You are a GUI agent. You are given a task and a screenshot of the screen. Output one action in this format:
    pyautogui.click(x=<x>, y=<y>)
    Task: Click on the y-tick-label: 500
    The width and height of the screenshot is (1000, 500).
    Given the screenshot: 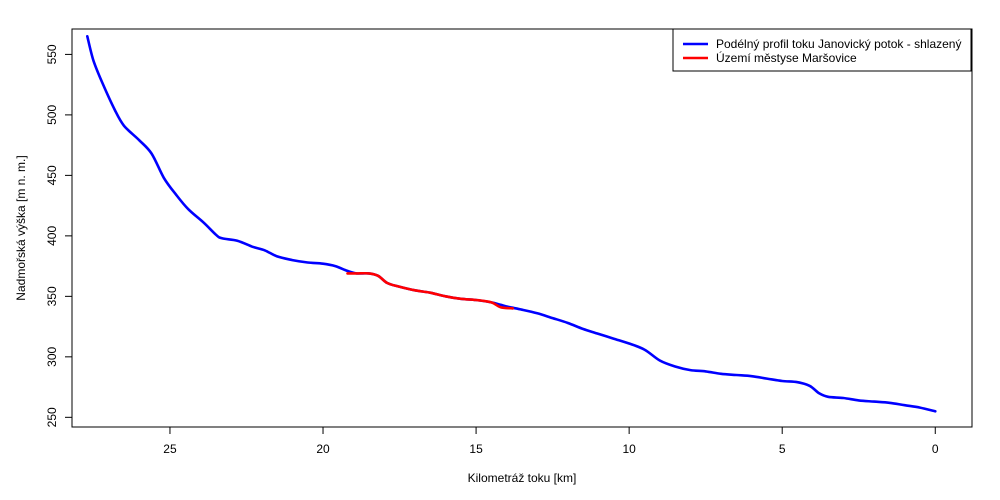 What is the action you would take?
    pyautogui.click(x=52, y=115)
    